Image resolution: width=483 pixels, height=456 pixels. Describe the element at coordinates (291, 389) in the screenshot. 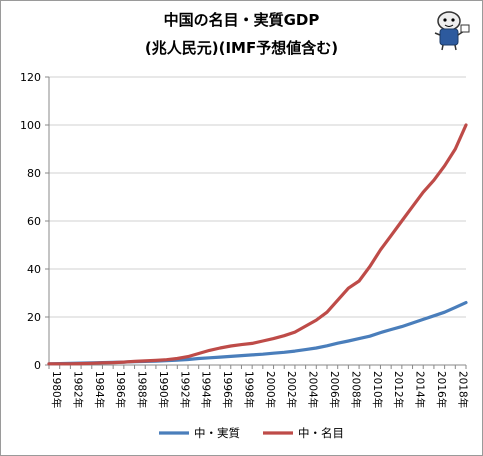

I see `x-tick-label-2002: 2002年` at that location.